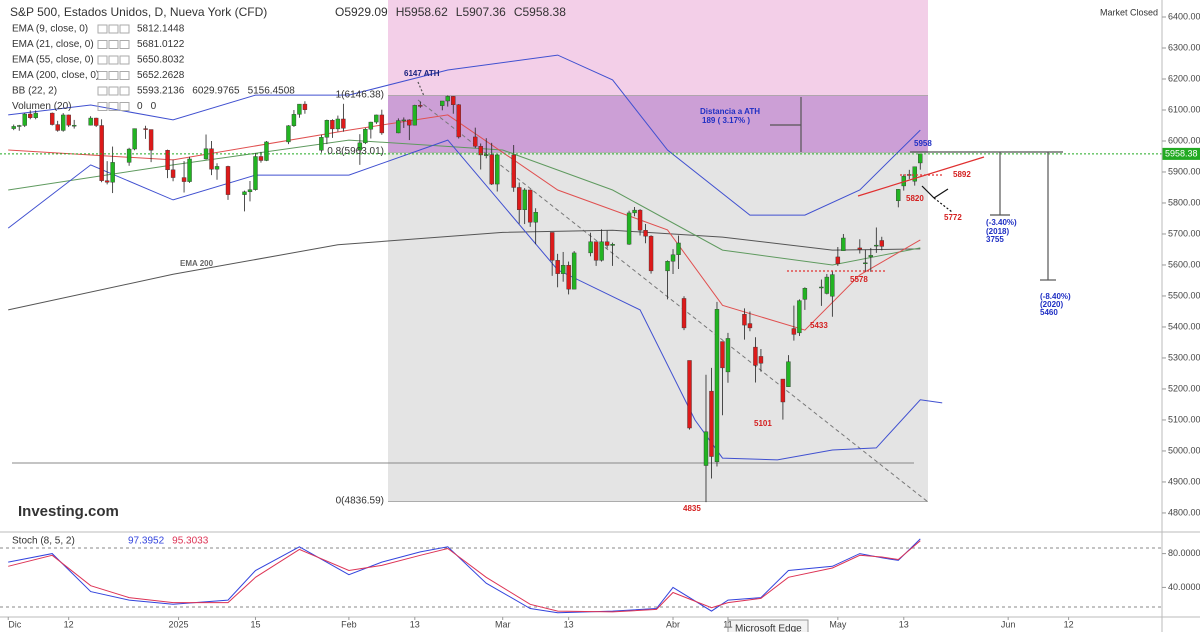 Image resolution: width=1200 pixels, height=632 pixels. Describe the element at coordinates (1184, 109) in the screenshot. I see `y-tick-label: 6100.00` at that location.